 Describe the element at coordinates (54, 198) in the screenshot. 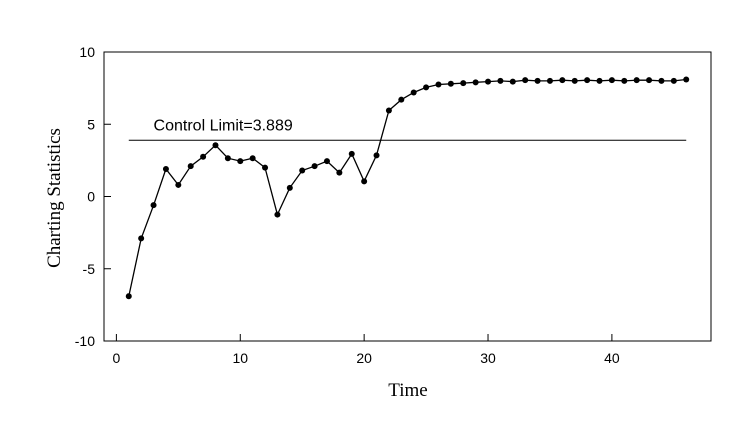

I see `y-axis-title: Charting Statistics` at that location.